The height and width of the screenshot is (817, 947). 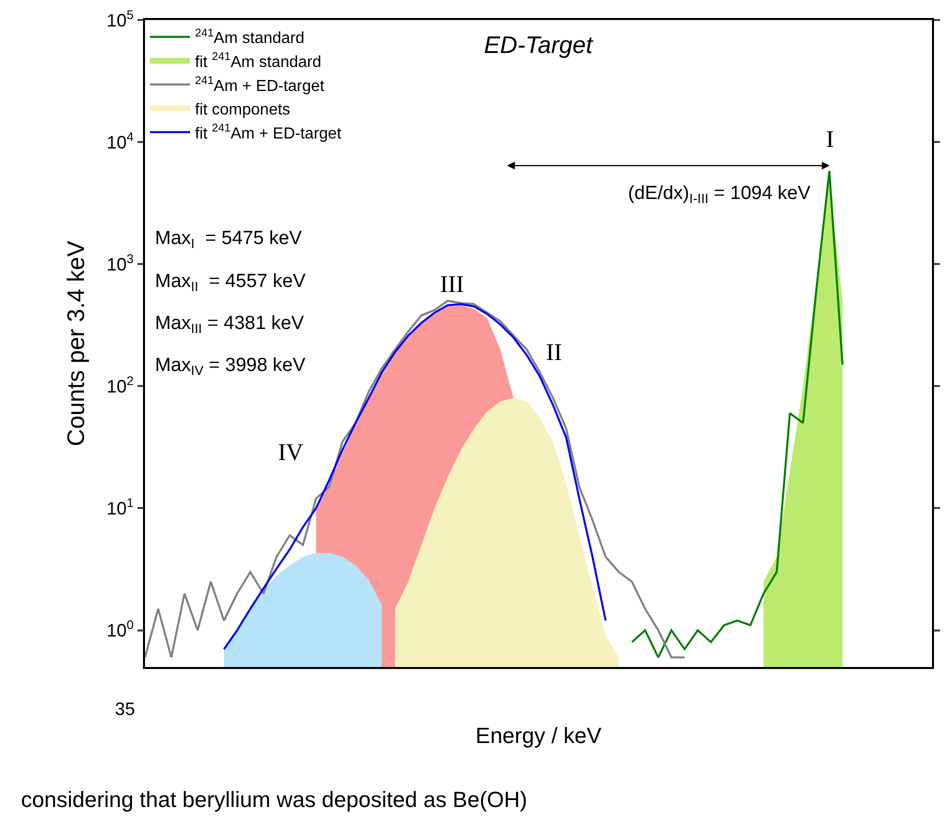 What do you see at coordinates (230, 282) in the screenshot?
I see `annotation: Max$_{II}$ = 4557 keV` at bounding box center [230, 282].